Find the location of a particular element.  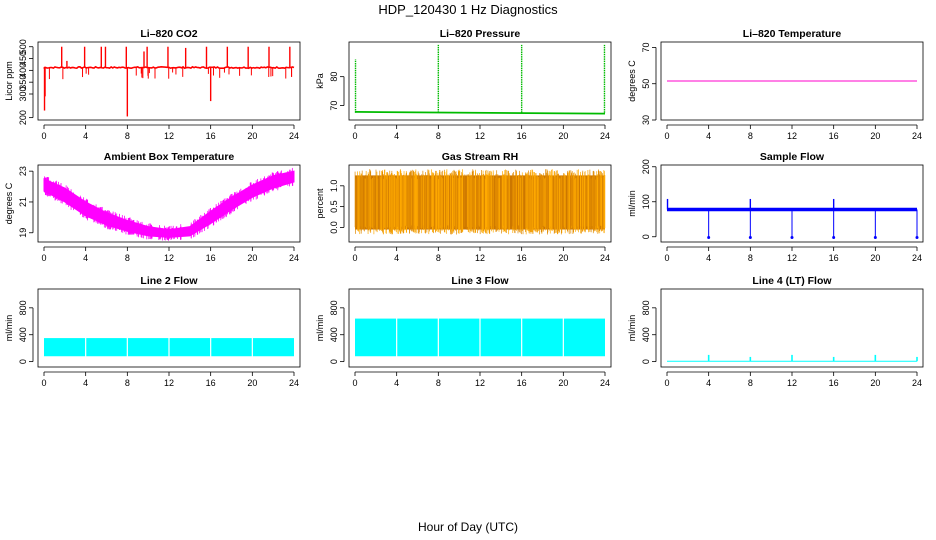

panel-title: Line 2 Flow is located at coordinates (169, 281).